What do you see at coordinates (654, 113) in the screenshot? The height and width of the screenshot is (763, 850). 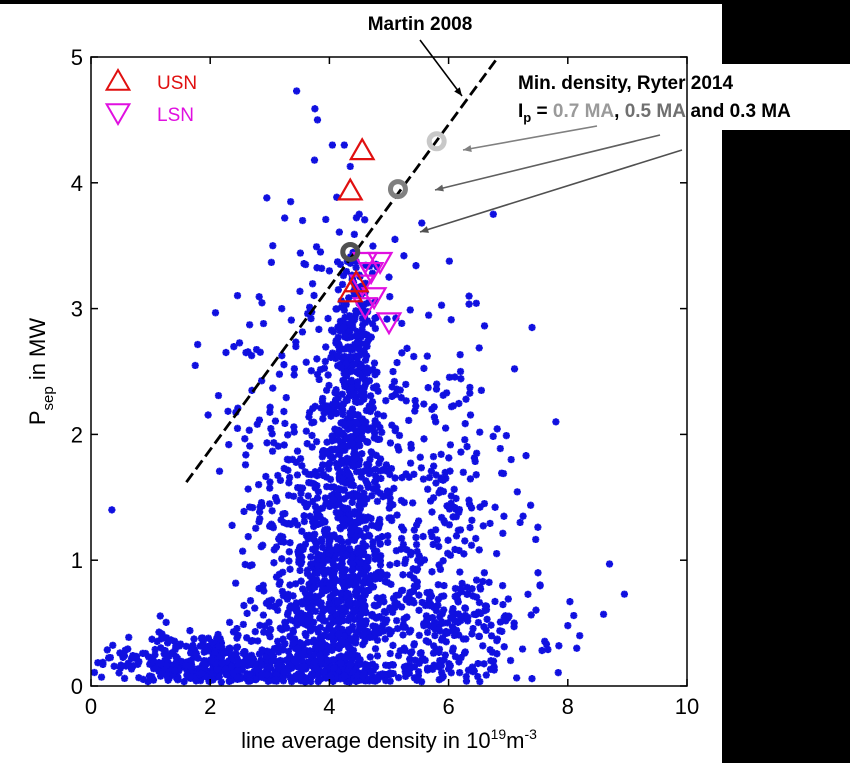 I see `ip-annotation: Ip = 0.7 MA, 0.5 MA and 0.3 MA` at bounding box center [654, 113].